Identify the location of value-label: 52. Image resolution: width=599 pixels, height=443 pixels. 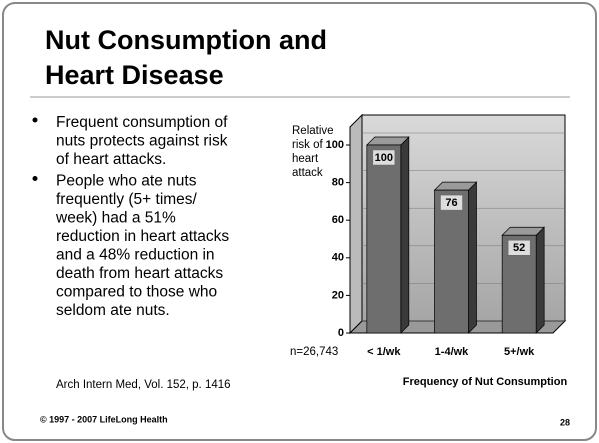
(519, 248).